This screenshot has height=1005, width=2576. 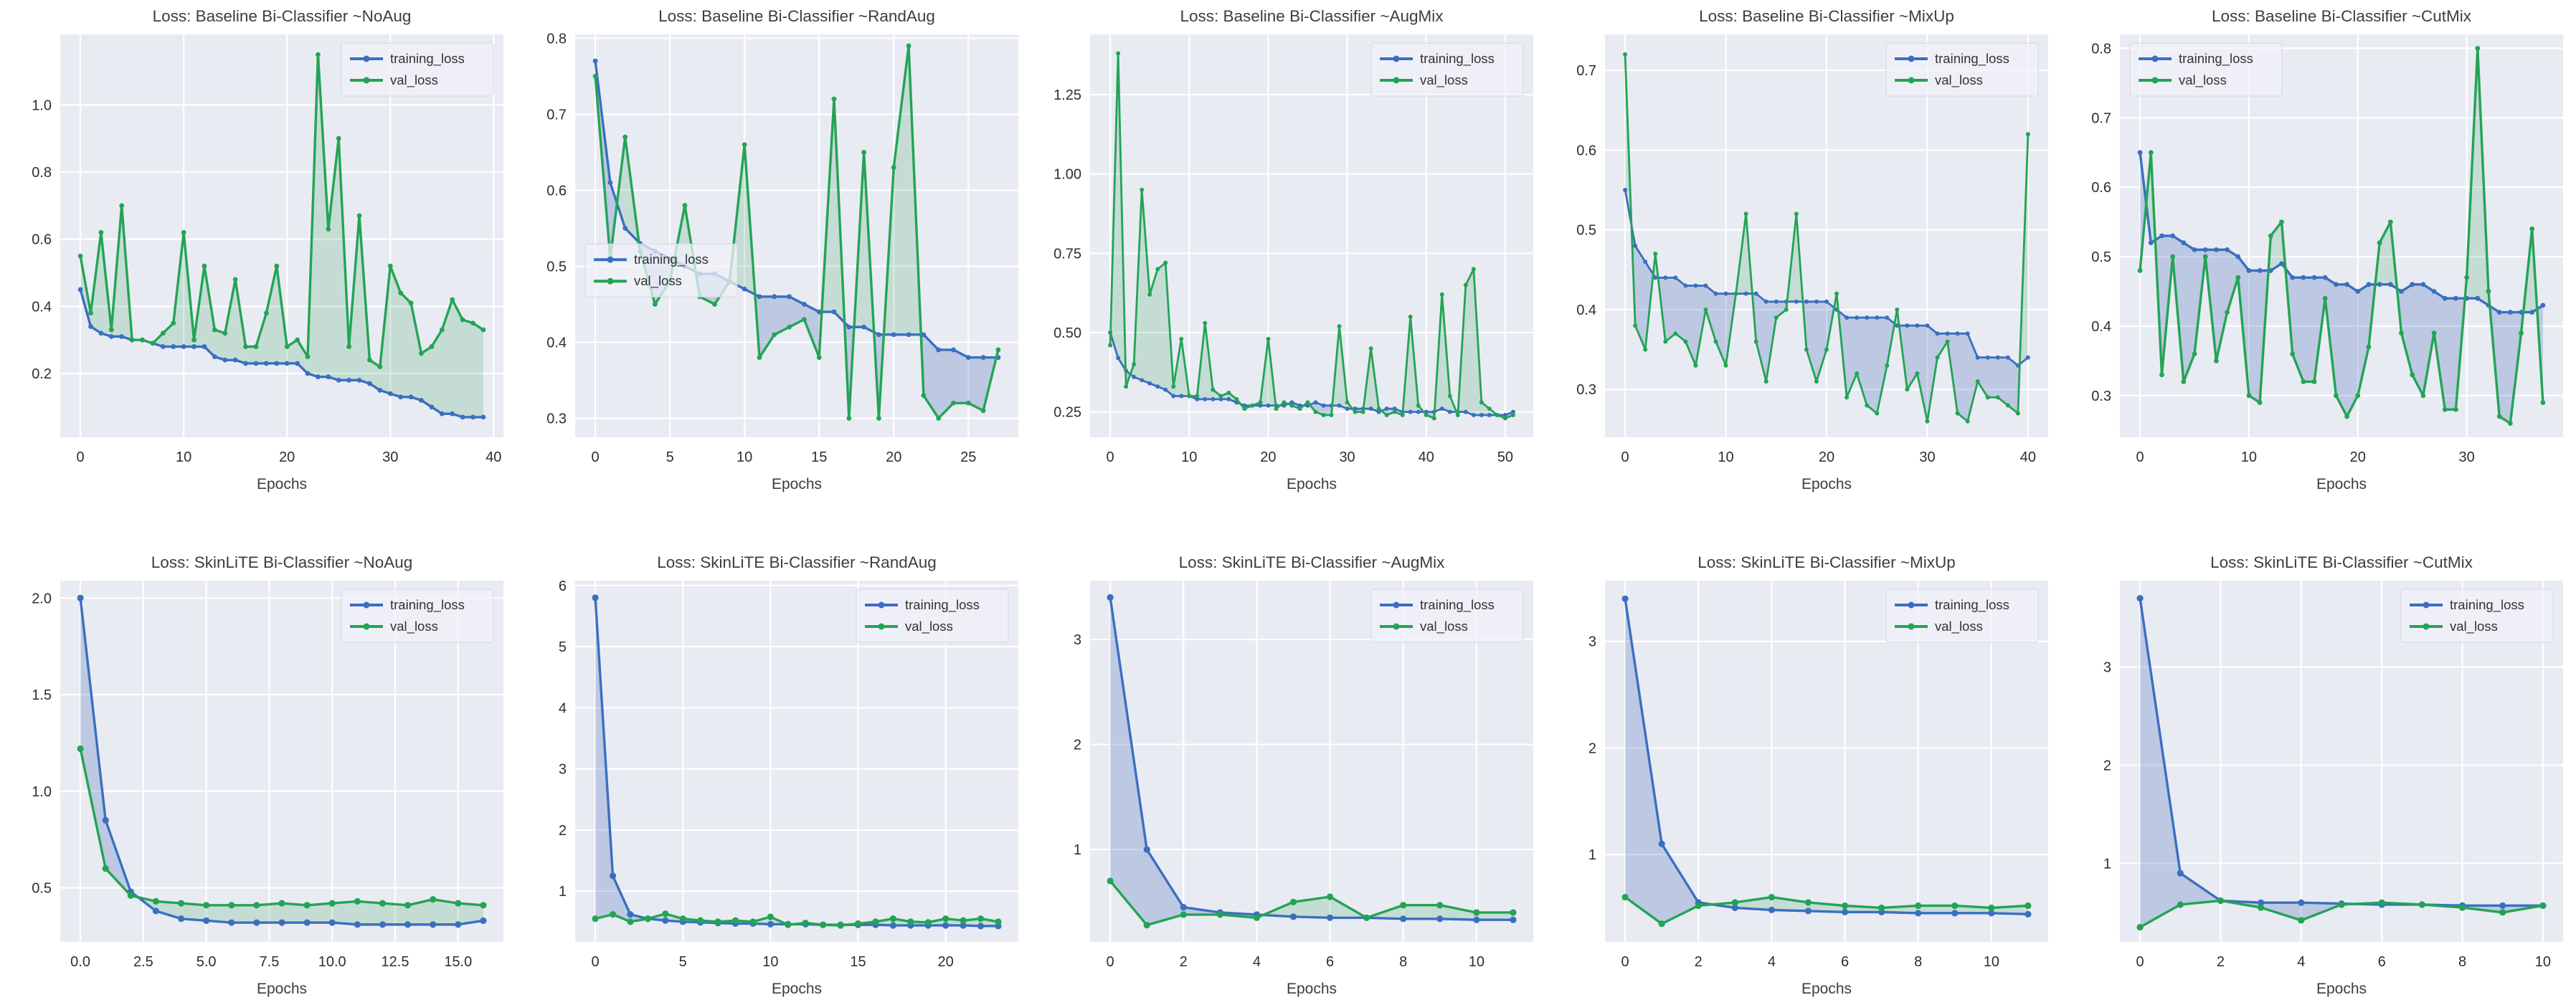 I want to click on x-tick-label: 15, so click(x=819, y=457).